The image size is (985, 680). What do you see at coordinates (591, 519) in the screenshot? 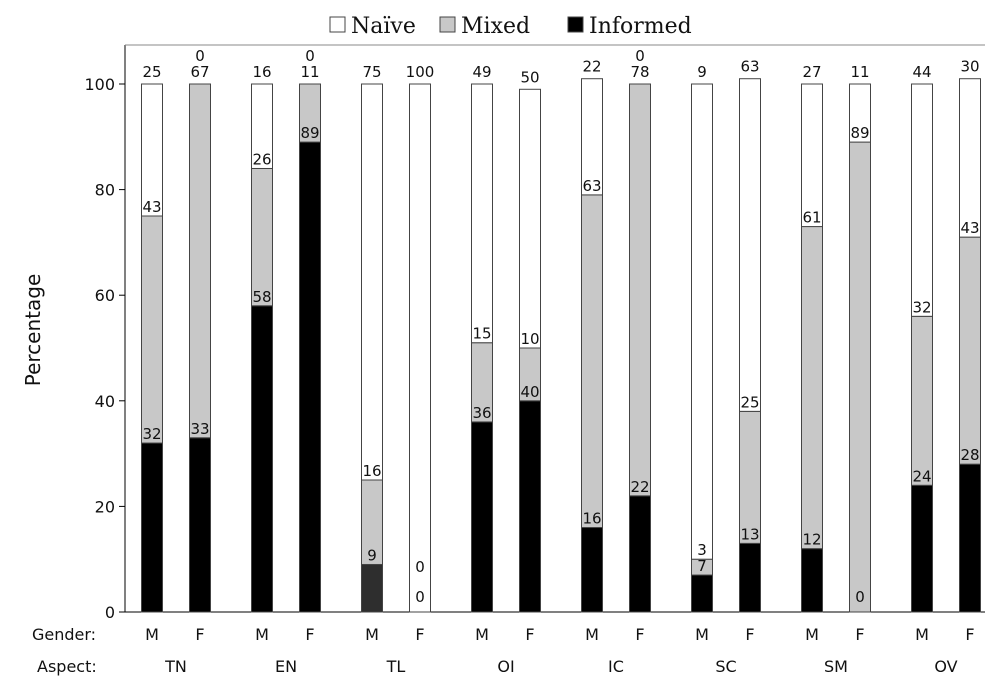
I see `informed-value-label: 16` at bounding box center [591, 519].